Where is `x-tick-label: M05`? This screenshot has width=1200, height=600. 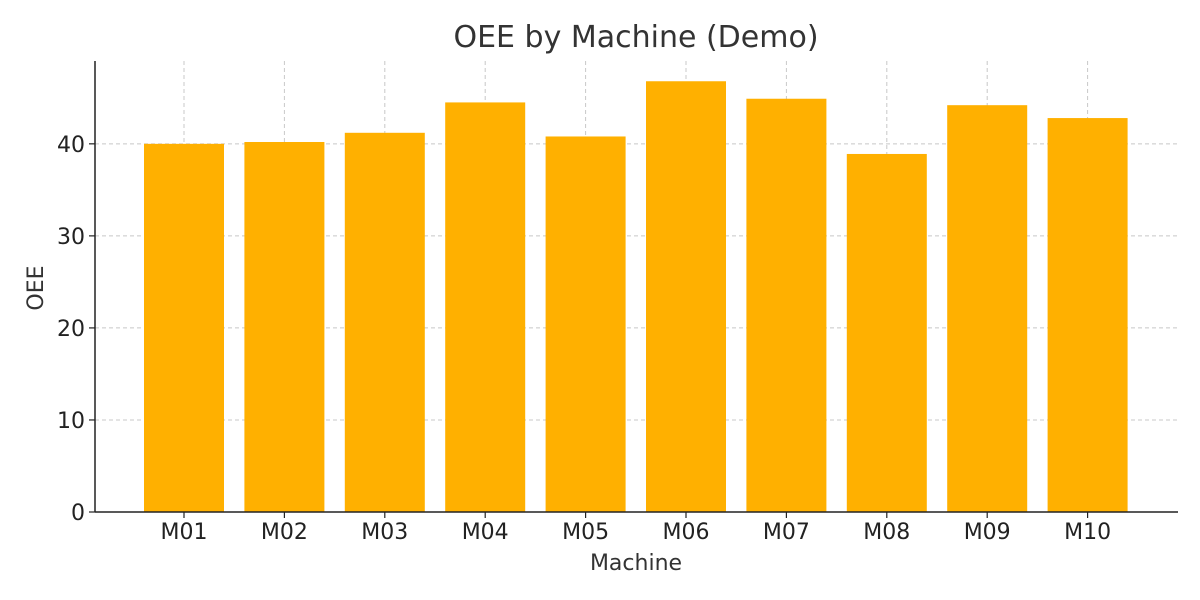 x-tick-label: M05 is located at coordinates (585, 532).